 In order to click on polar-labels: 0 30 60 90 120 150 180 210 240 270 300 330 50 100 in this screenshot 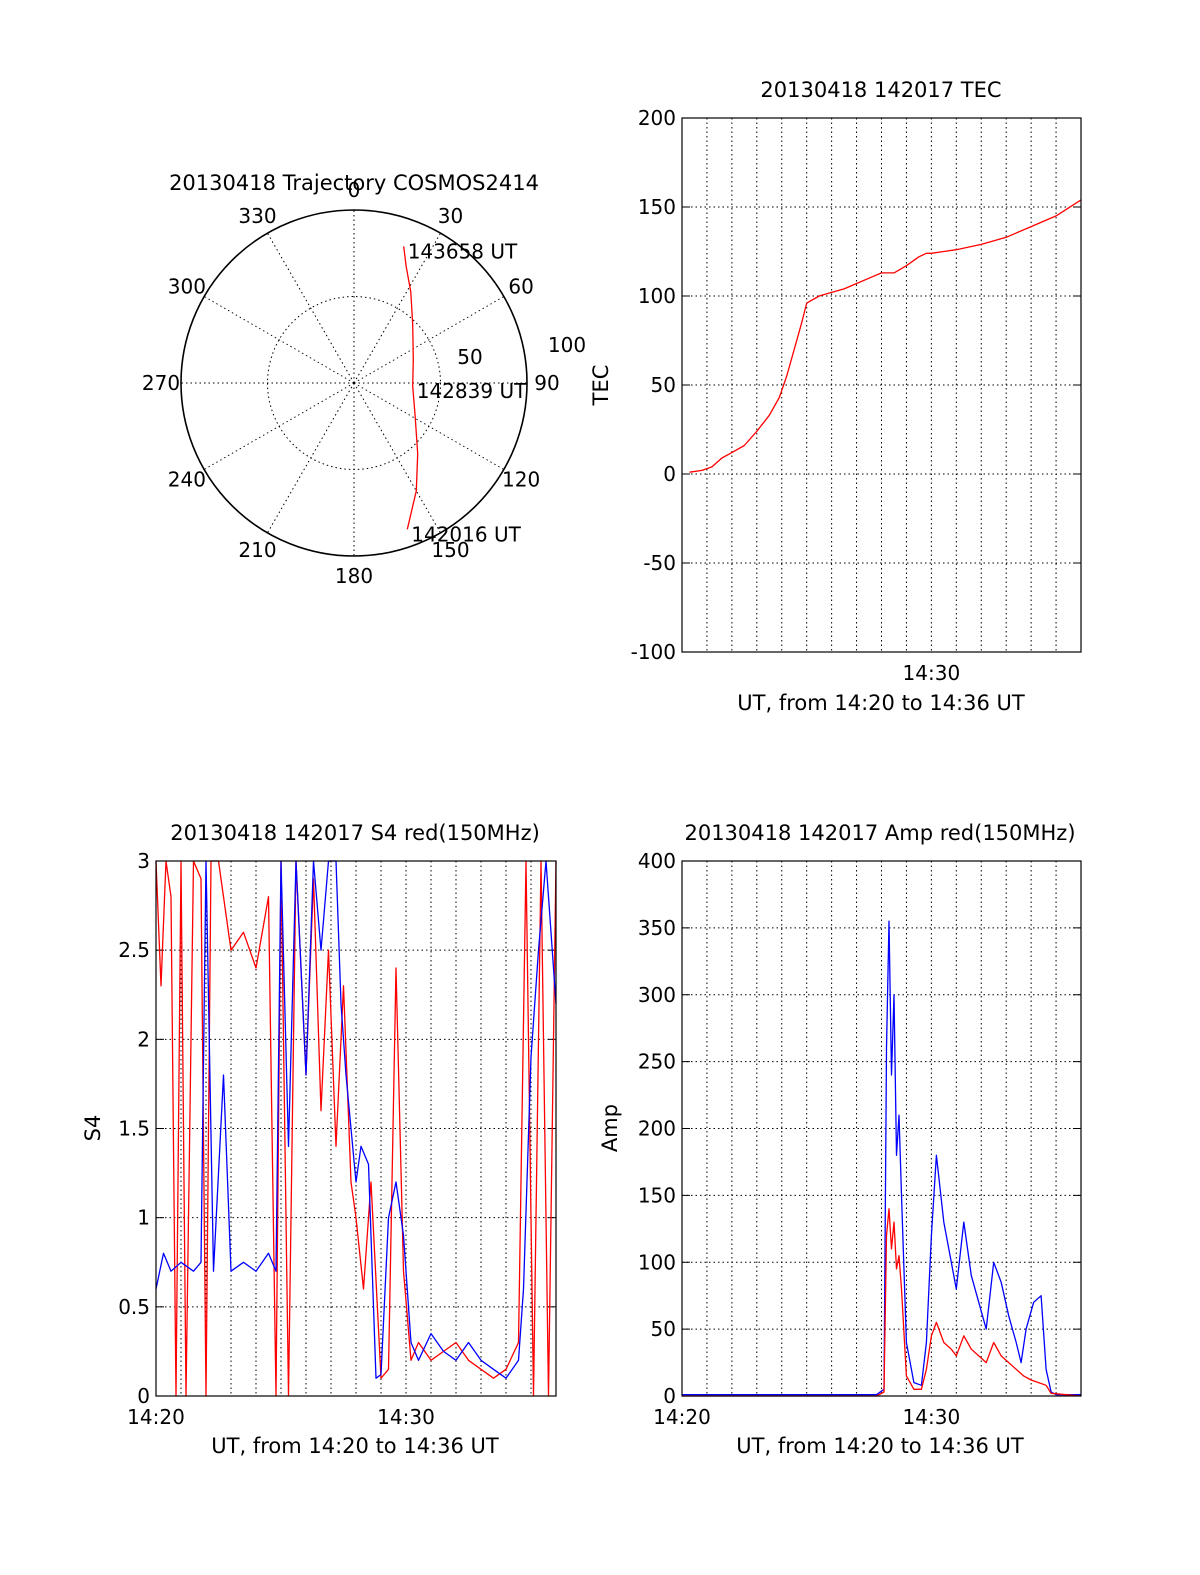, I will do `click(364, 383)`.